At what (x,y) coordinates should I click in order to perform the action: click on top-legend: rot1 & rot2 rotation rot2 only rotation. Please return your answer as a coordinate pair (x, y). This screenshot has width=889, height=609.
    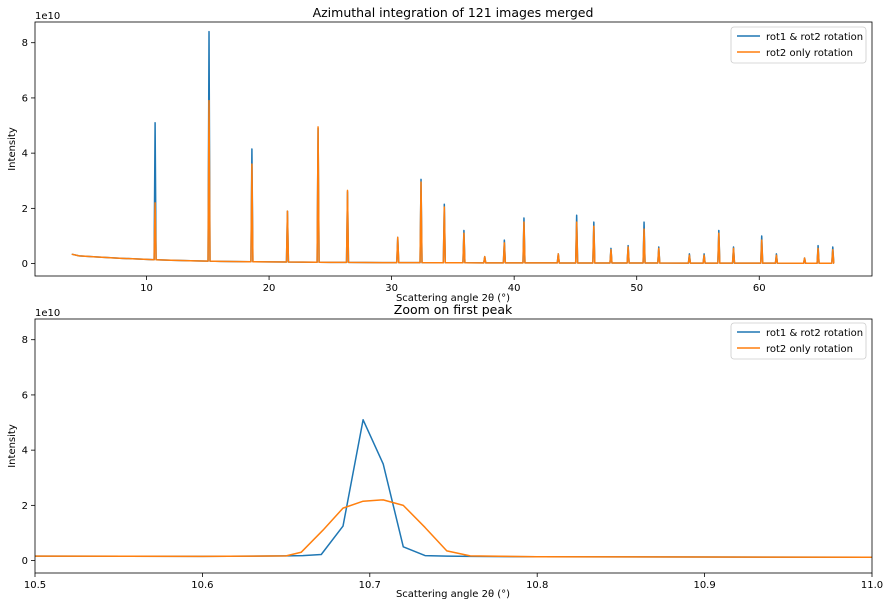
    Looking at the image, I should click on (798, 45).